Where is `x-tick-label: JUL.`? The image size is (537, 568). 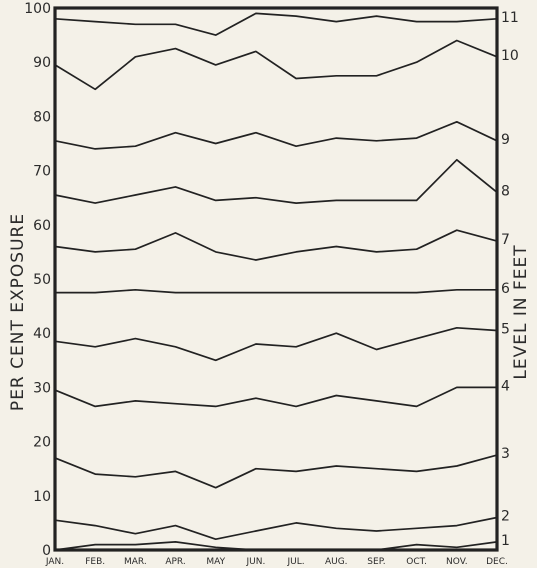
x-tick-label: JUL. is located at coordinates (296, 562).